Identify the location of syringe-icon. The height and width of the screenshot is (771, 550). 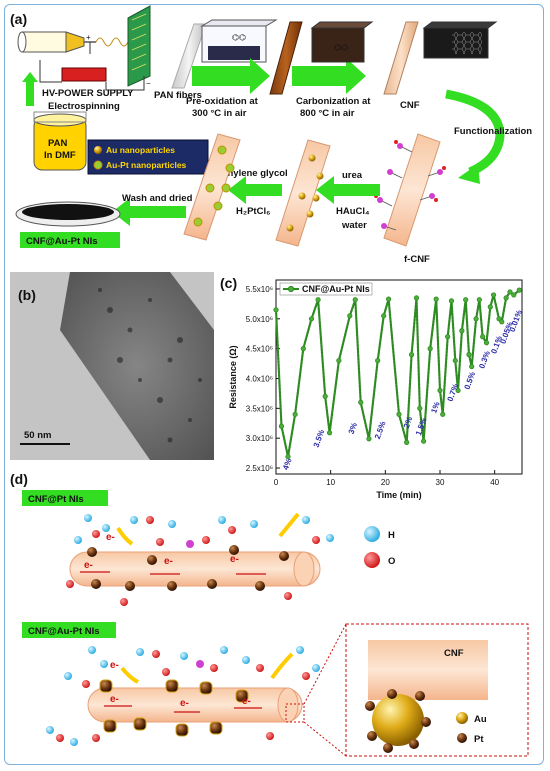
(73, 42).